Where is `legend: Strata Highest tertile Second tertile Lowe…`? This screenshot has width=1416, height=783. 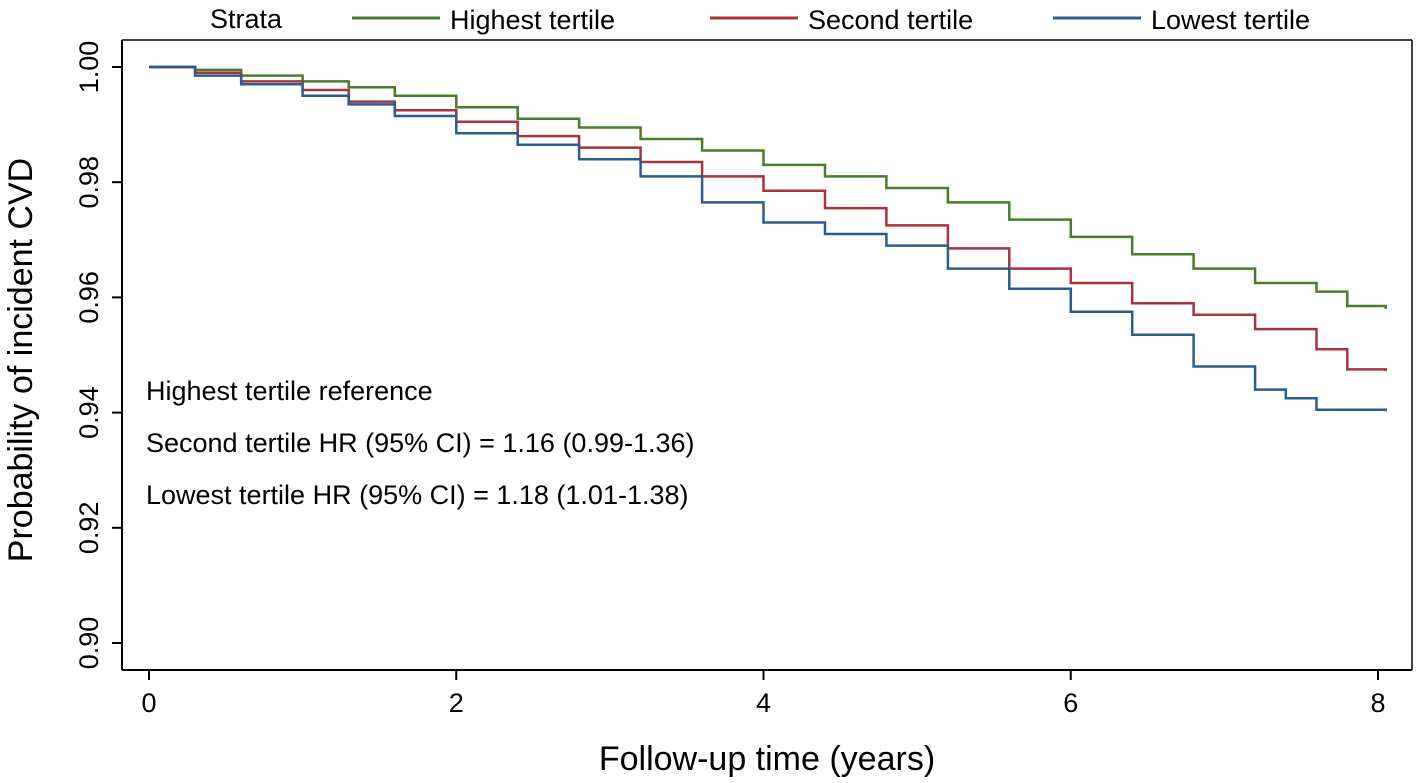 legend: Strata Highest tertile Second tertile Lowe… is located at coordinates (760, 19).